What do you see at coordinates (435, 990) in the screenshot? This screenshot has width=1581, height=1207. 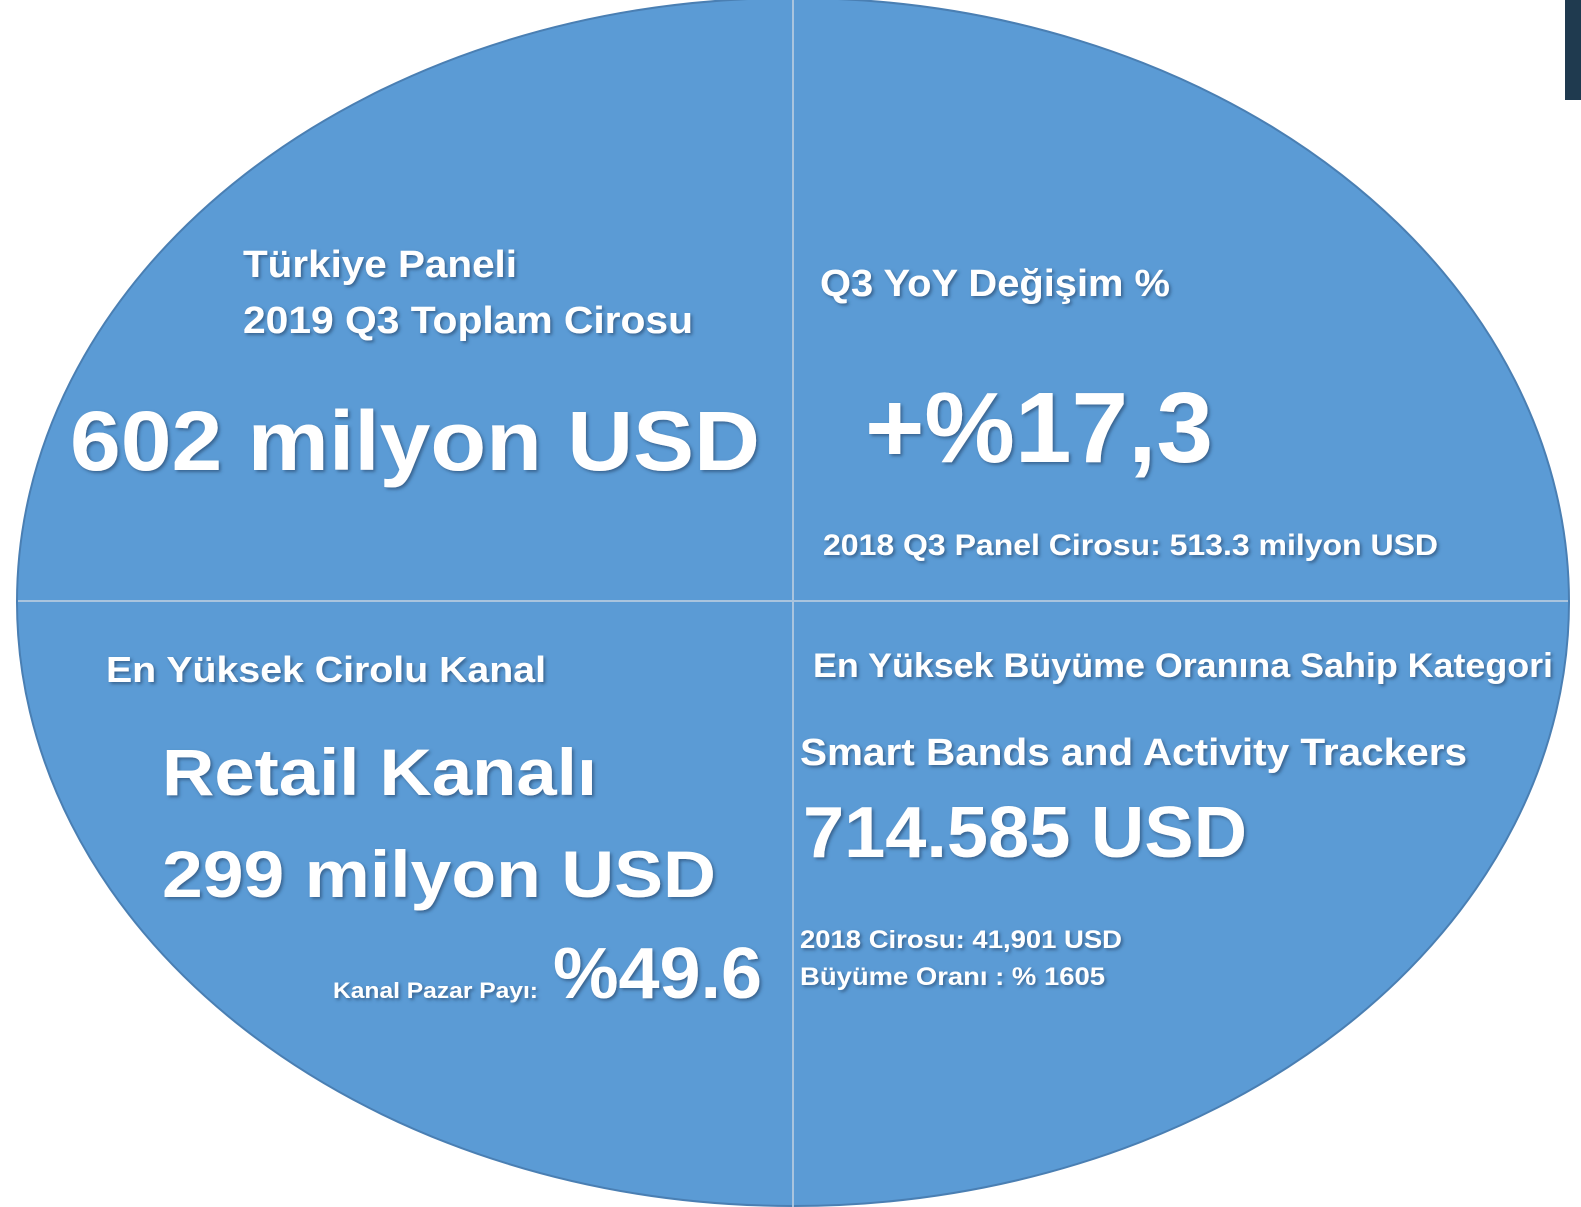 I see `share-label: Kanal Pazar Payı:` at bounding box center [435, 990].